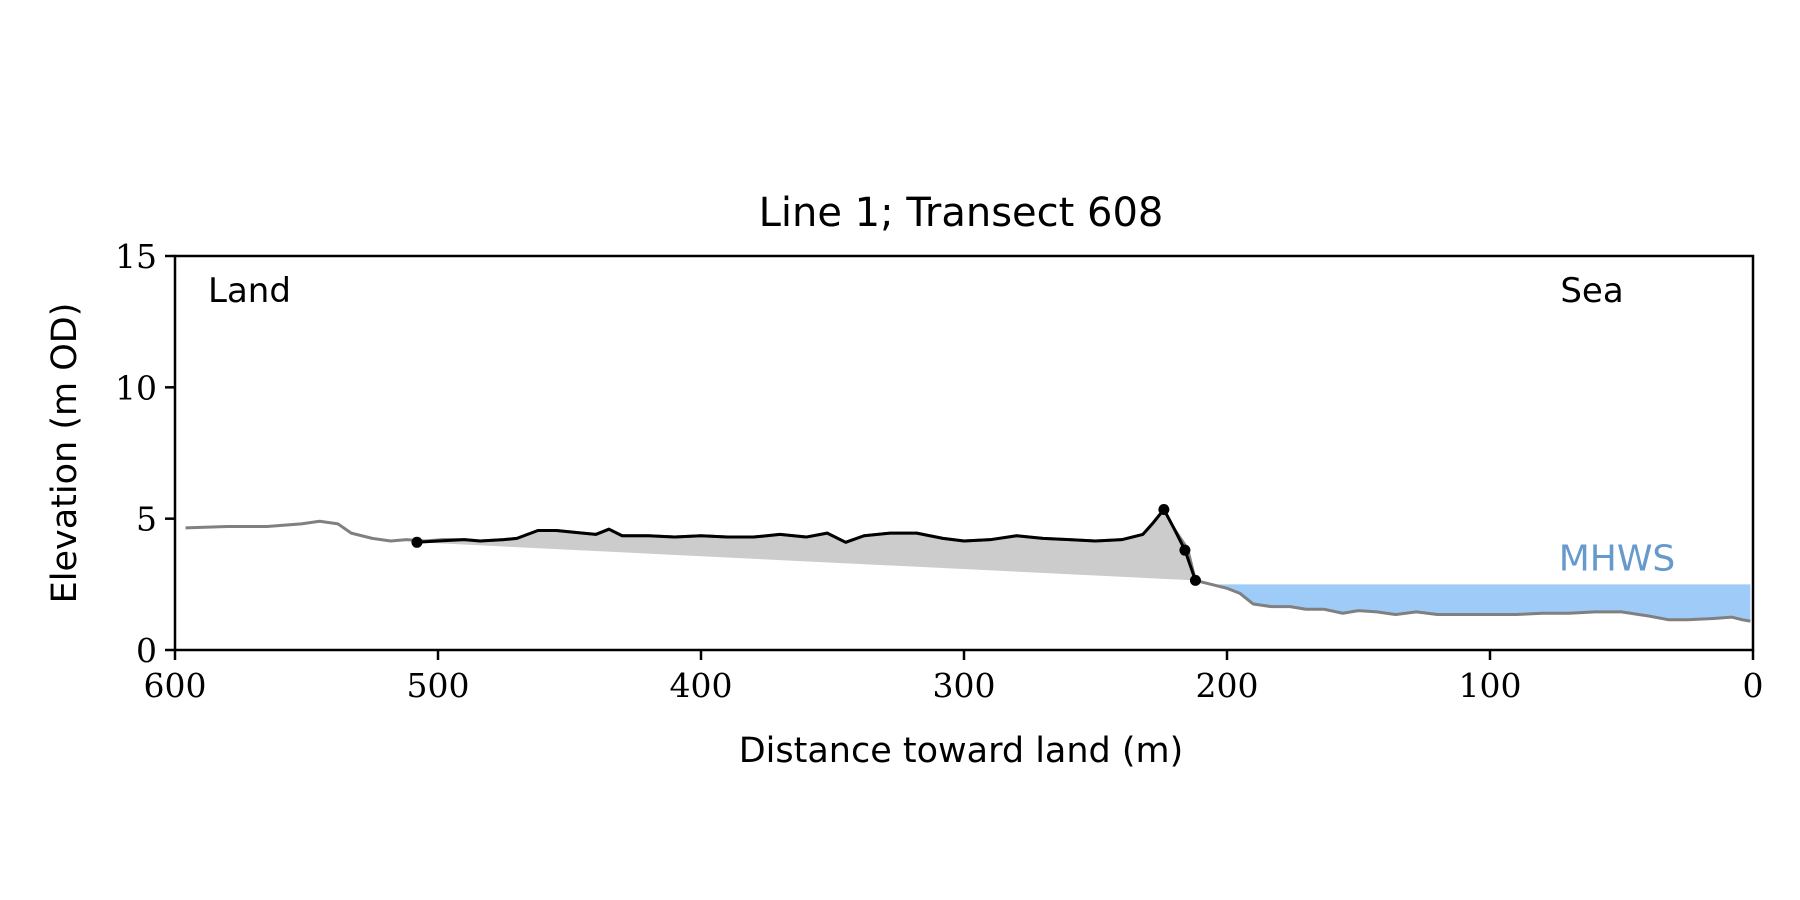 This screenshot has width=1800, height=900. Describe the element at coordinates (146, 519) in the screenshot. I see `y-tick-label: 5` at that location.